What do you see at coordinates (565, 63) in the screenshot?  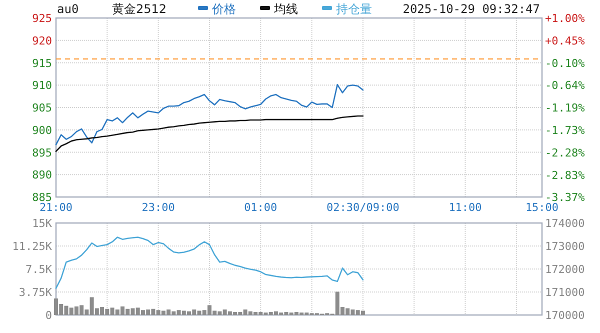 I see `y2-tick-label: -0.10%` at bounding box center [565, 63].